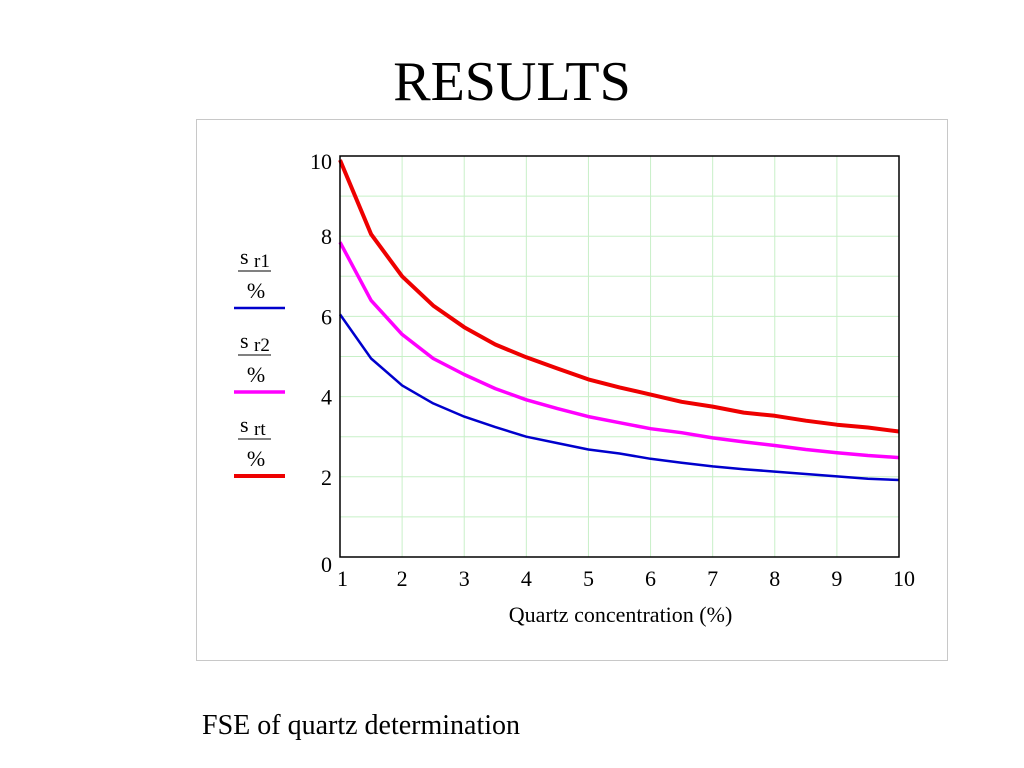 The image size is (1024, 768). What do you see at coordinates (621, 614) in the screenshot?
I see `x-axis-label: Quartz concentration (%)` at bounding box center [621, 614].